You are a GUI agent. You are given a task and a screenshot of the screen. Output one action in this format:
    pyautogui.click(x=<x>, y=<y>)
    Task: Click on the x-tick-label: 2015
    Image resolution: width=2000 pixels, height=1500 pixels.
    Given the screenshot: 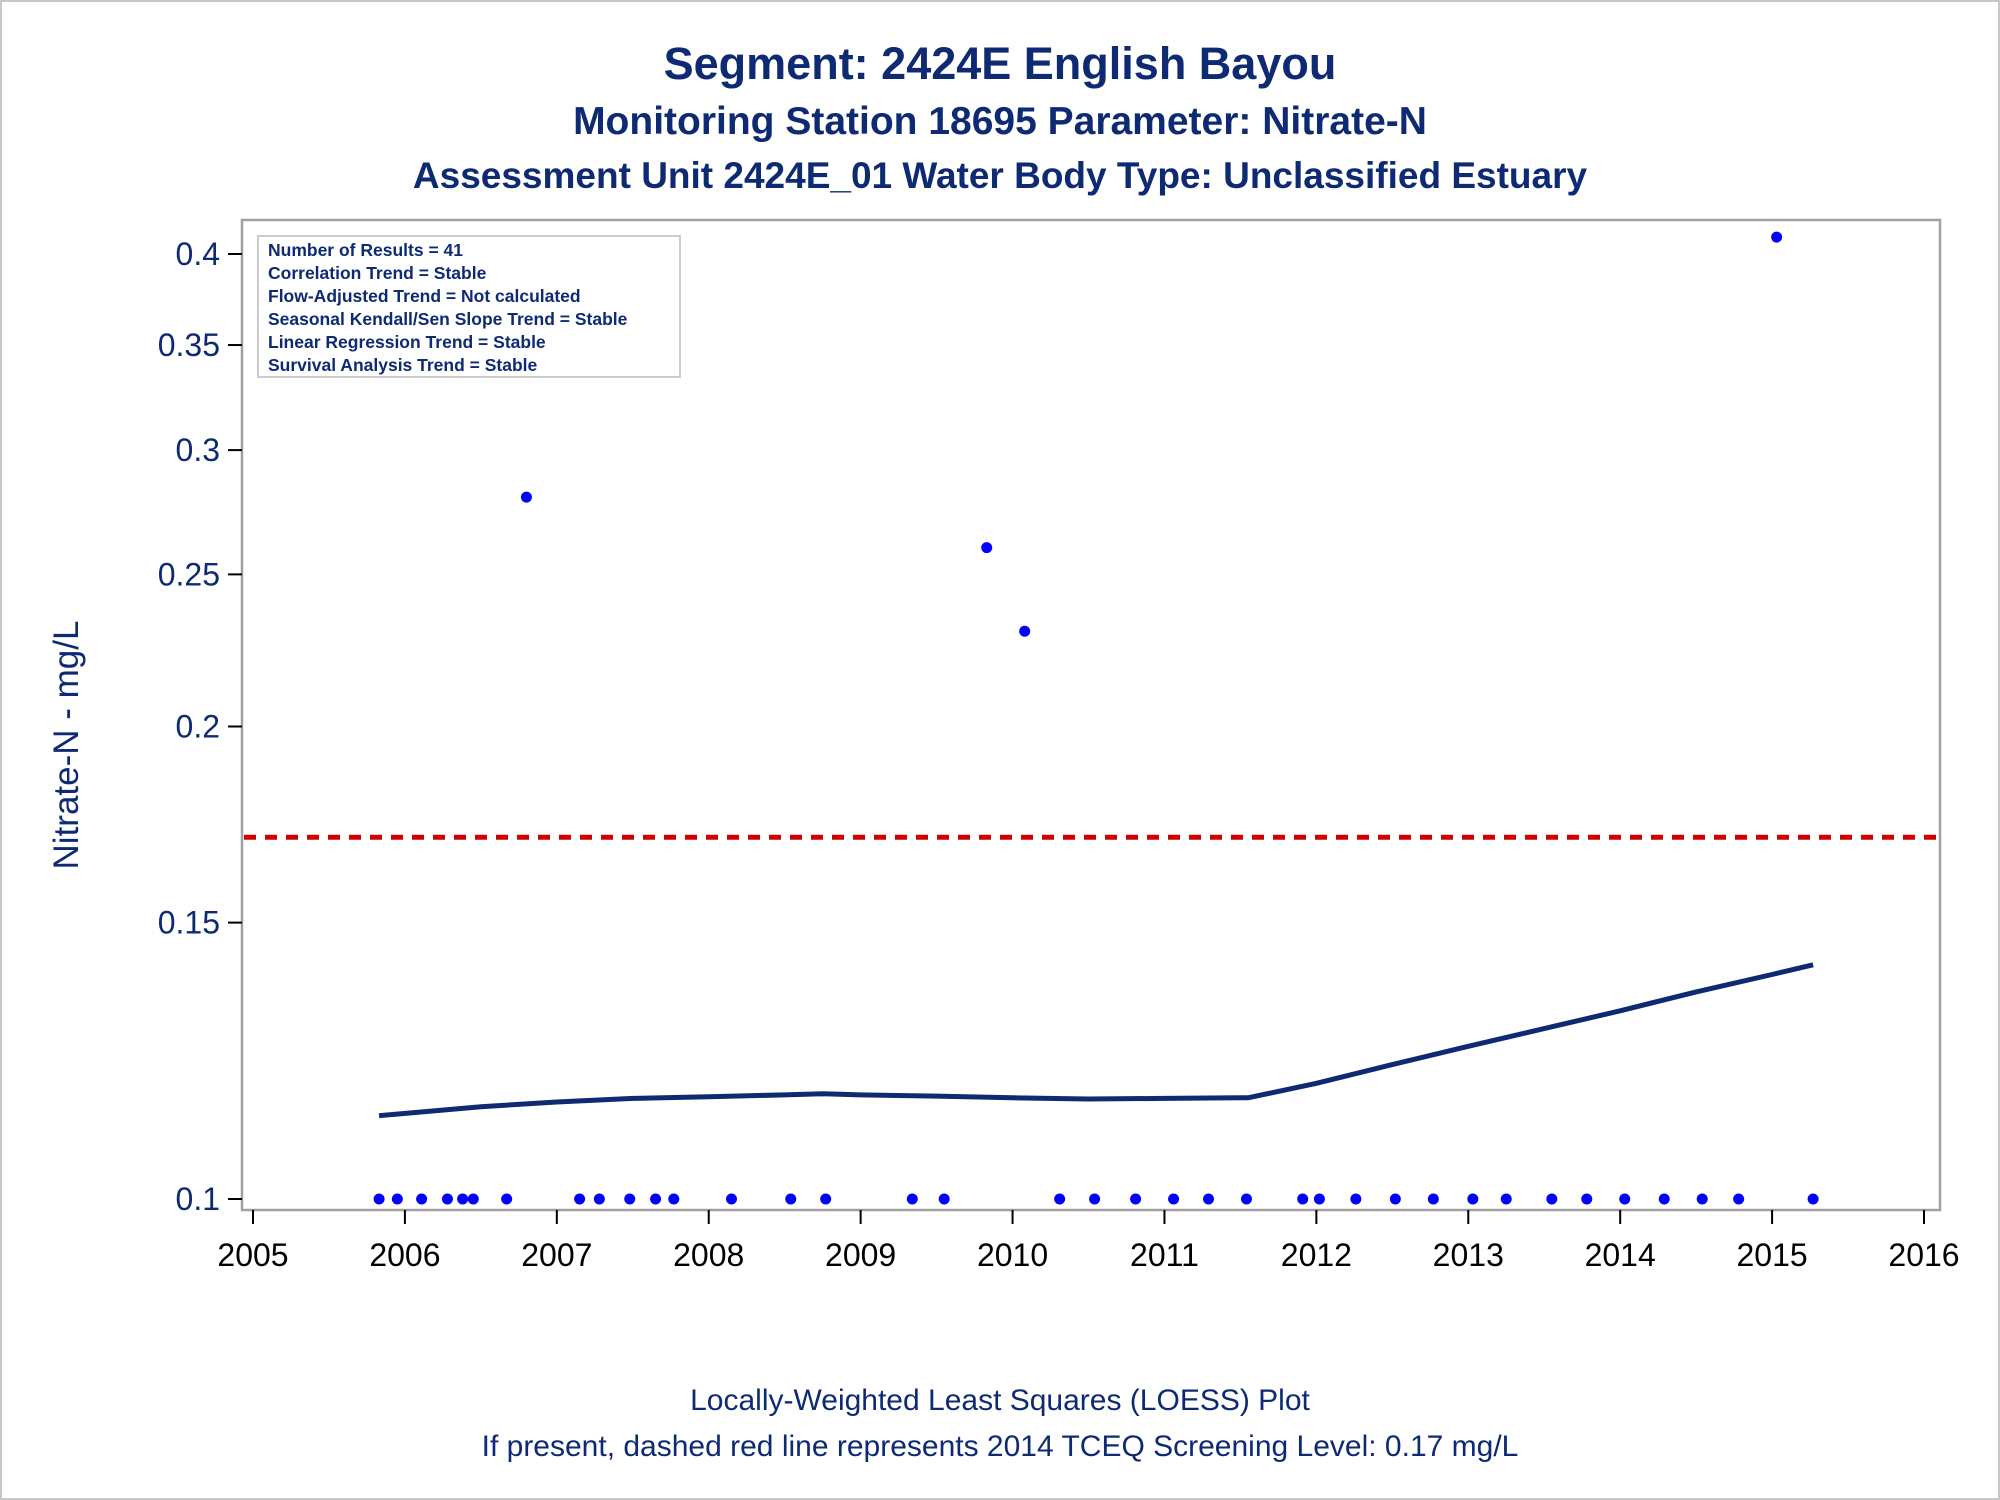 What is the action you would take?
    pyautogui.click(x=1771, y=1255)
    